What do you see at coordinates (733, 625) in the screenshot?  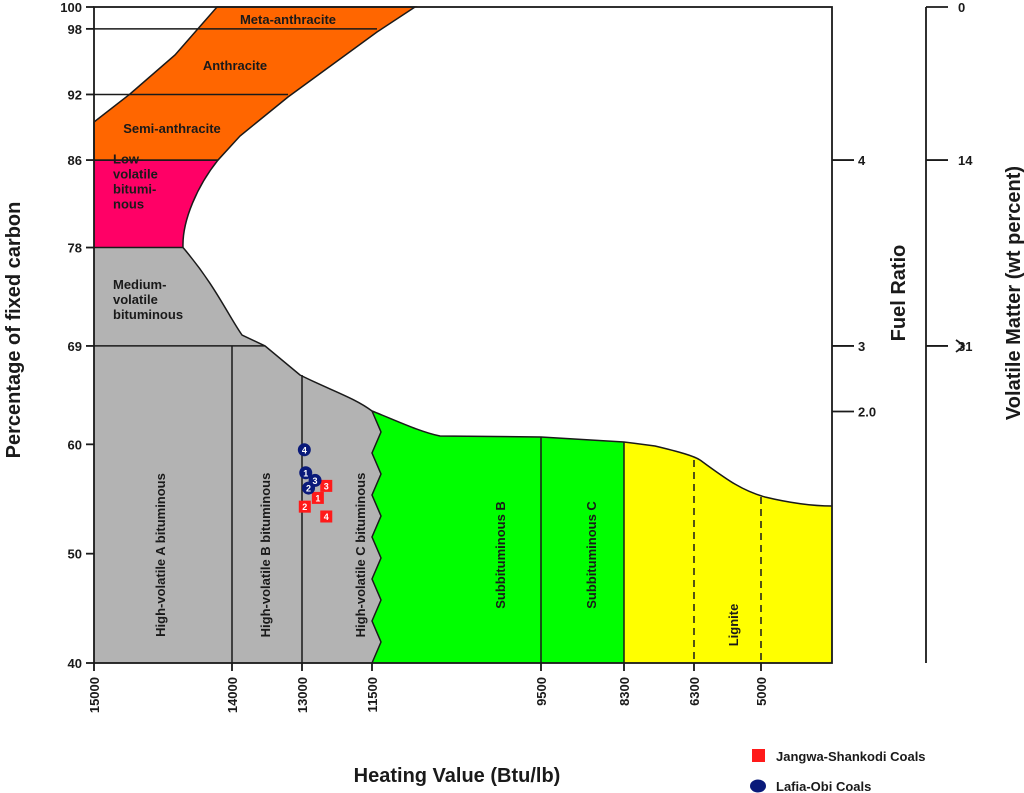 I see `rank-label-10: Lignite` at bounding box center [733, 625].